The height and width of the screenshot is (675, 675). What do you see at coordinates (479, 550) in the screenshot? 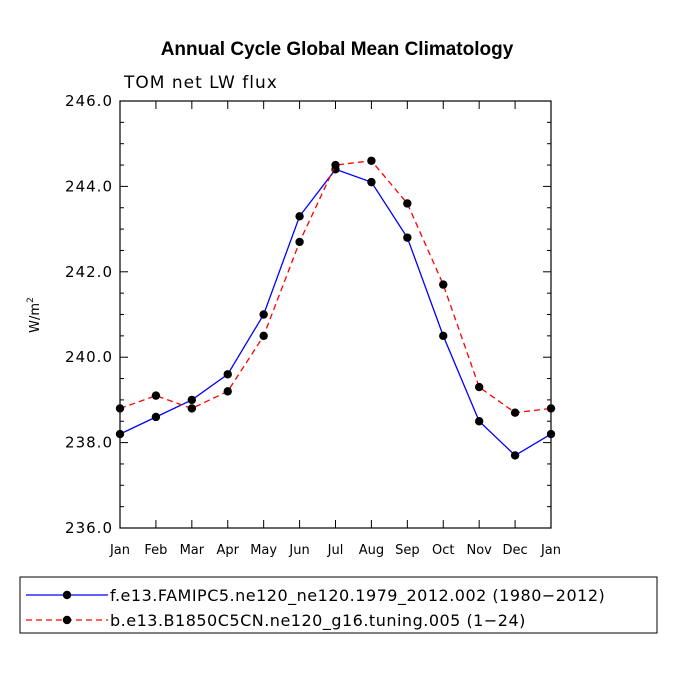
I see `x-tick-label: Nov` at bounding box center [479, 550].